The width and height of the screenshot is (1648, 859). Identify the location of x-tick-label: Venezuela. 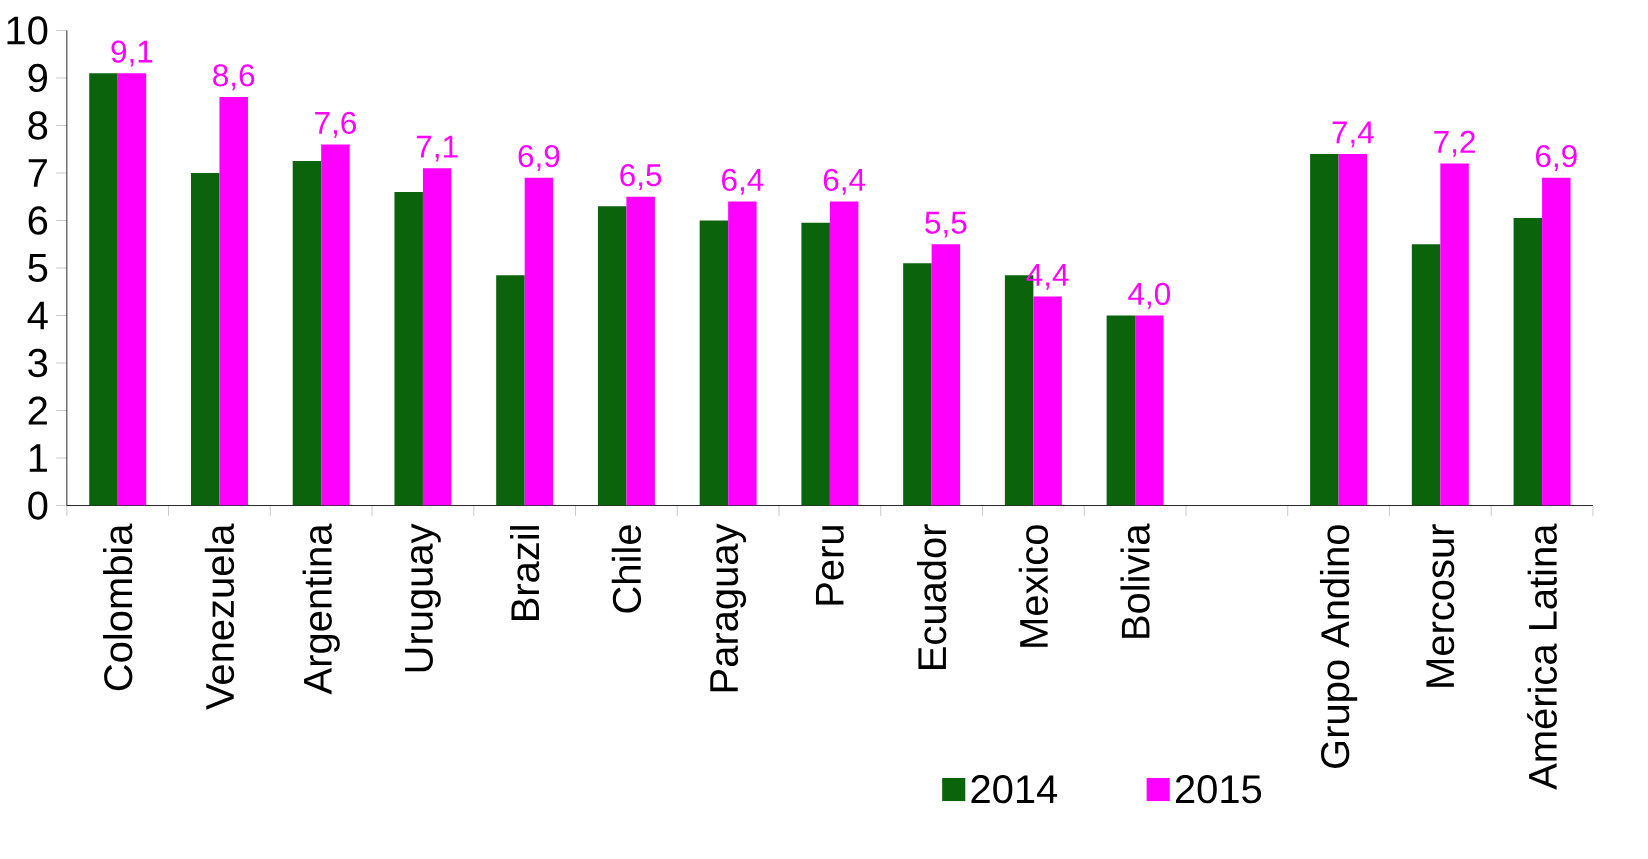
(219, 617).